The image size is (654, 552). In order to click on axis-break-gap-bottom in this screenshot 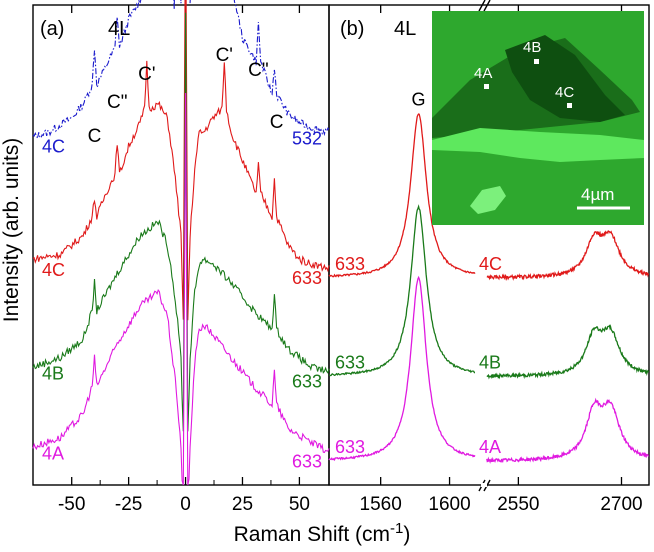, I will do `click(484, 485)`.